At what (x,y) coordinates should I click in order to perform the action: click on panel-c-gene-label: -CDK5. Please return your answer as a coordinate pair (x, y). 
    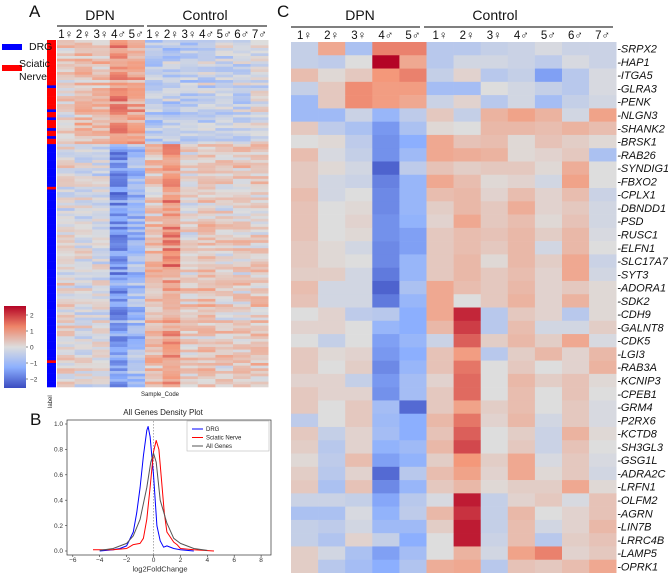
    Looking at the image, I should click on (634, 342).